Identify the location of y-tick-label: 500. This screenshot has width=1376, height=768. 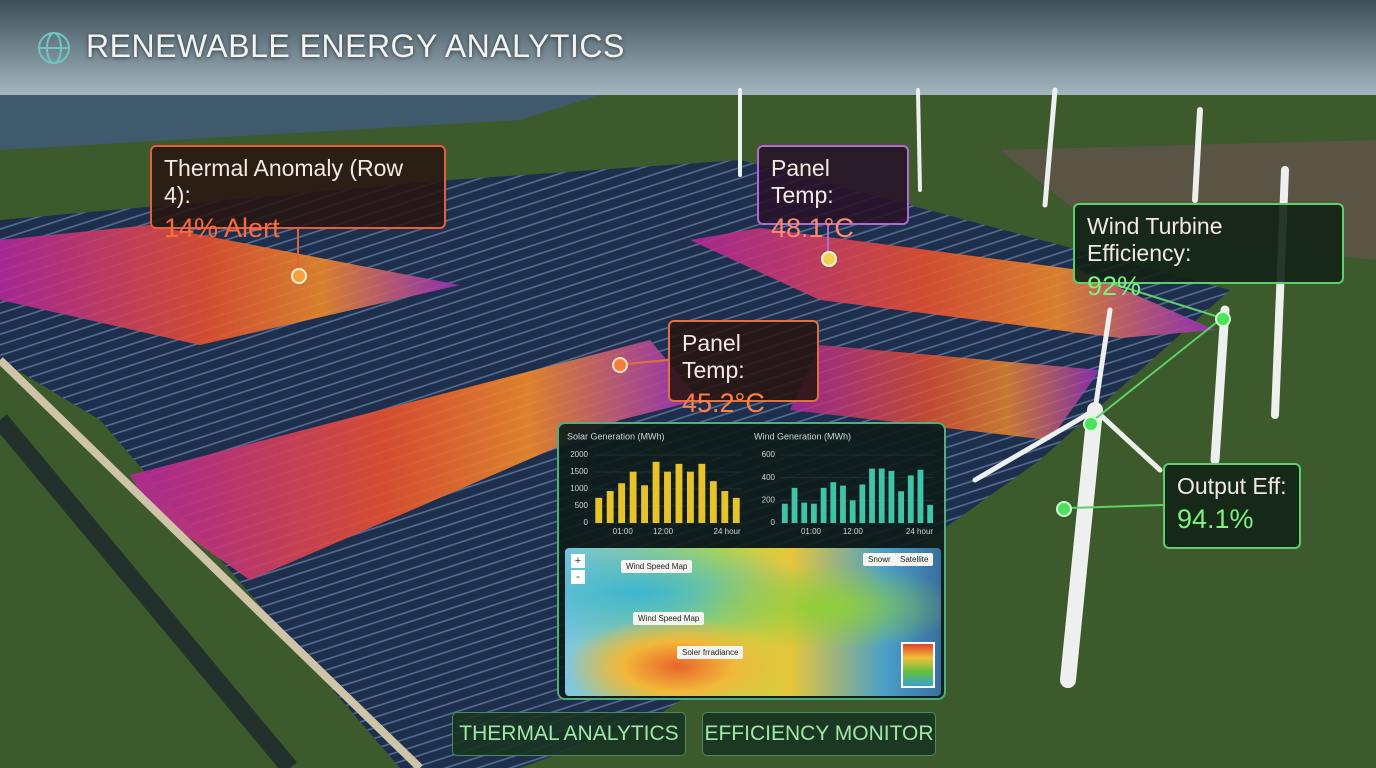
(582, 505).